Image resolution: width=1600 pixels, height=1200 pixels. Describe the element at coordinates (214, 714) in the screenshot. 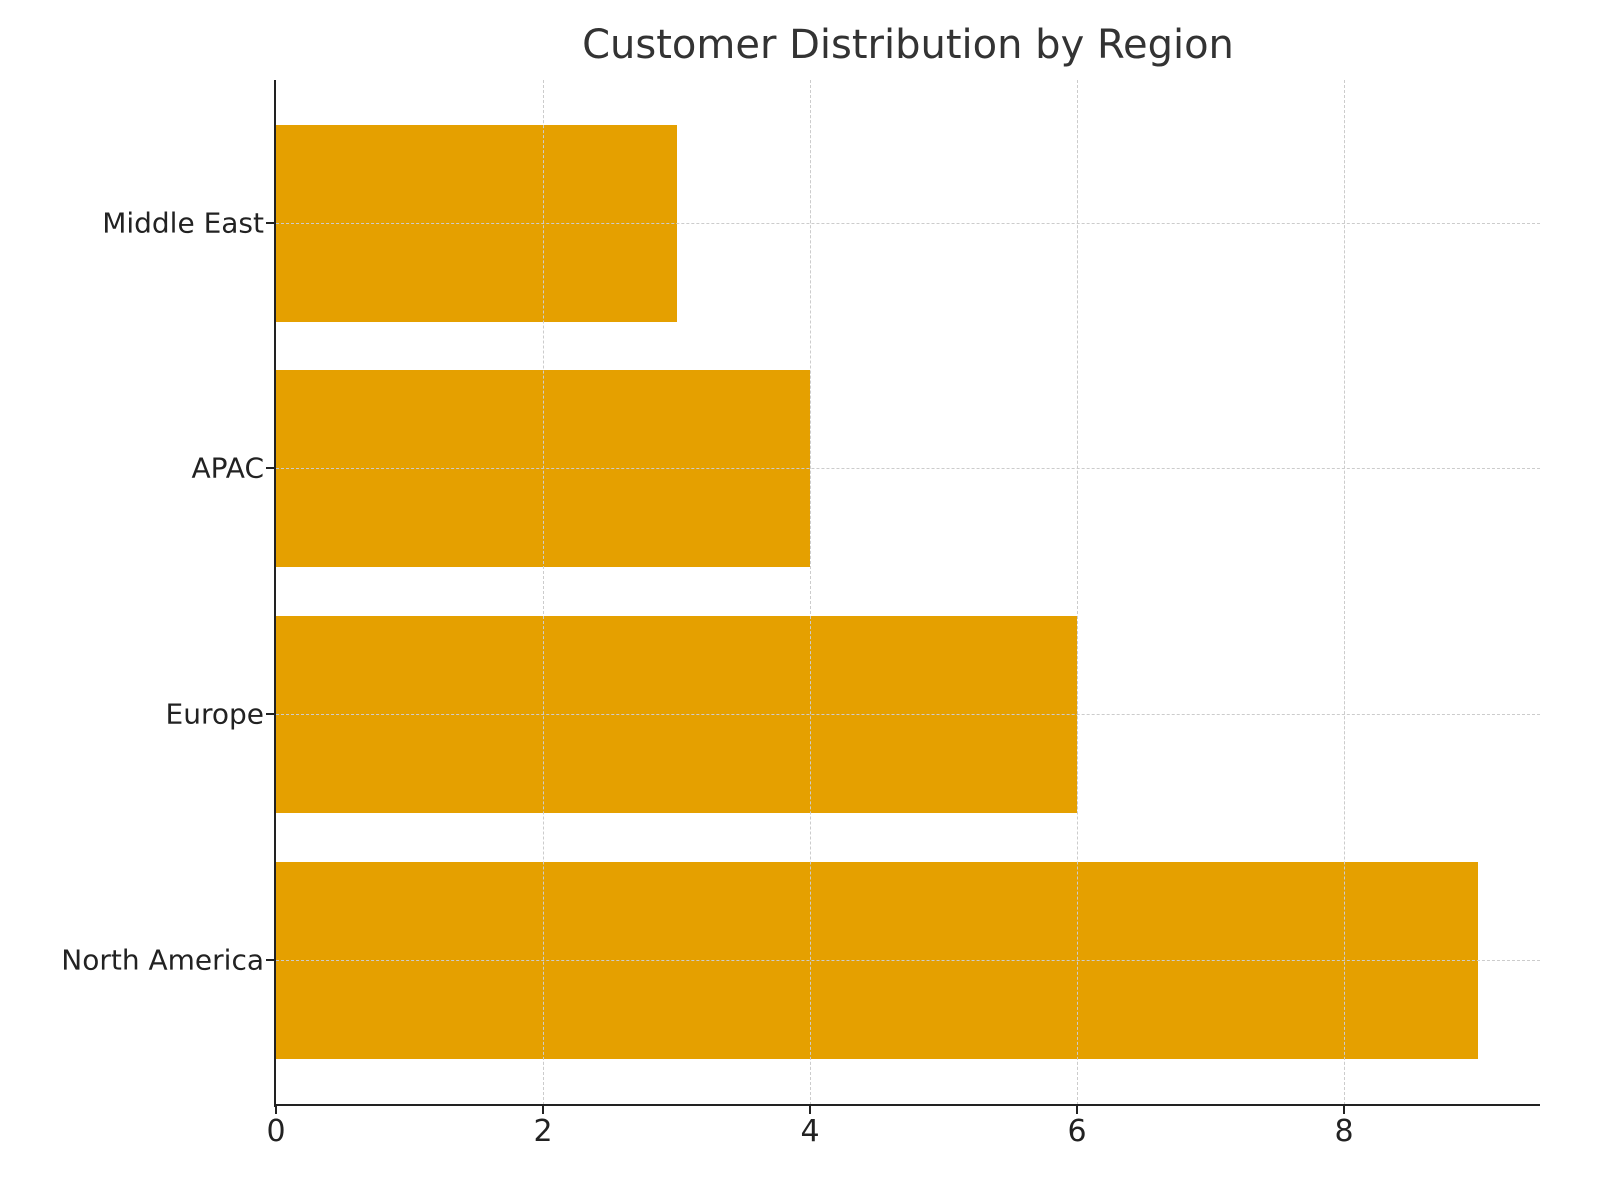

I see `y-tick-label: Europe` at that location.